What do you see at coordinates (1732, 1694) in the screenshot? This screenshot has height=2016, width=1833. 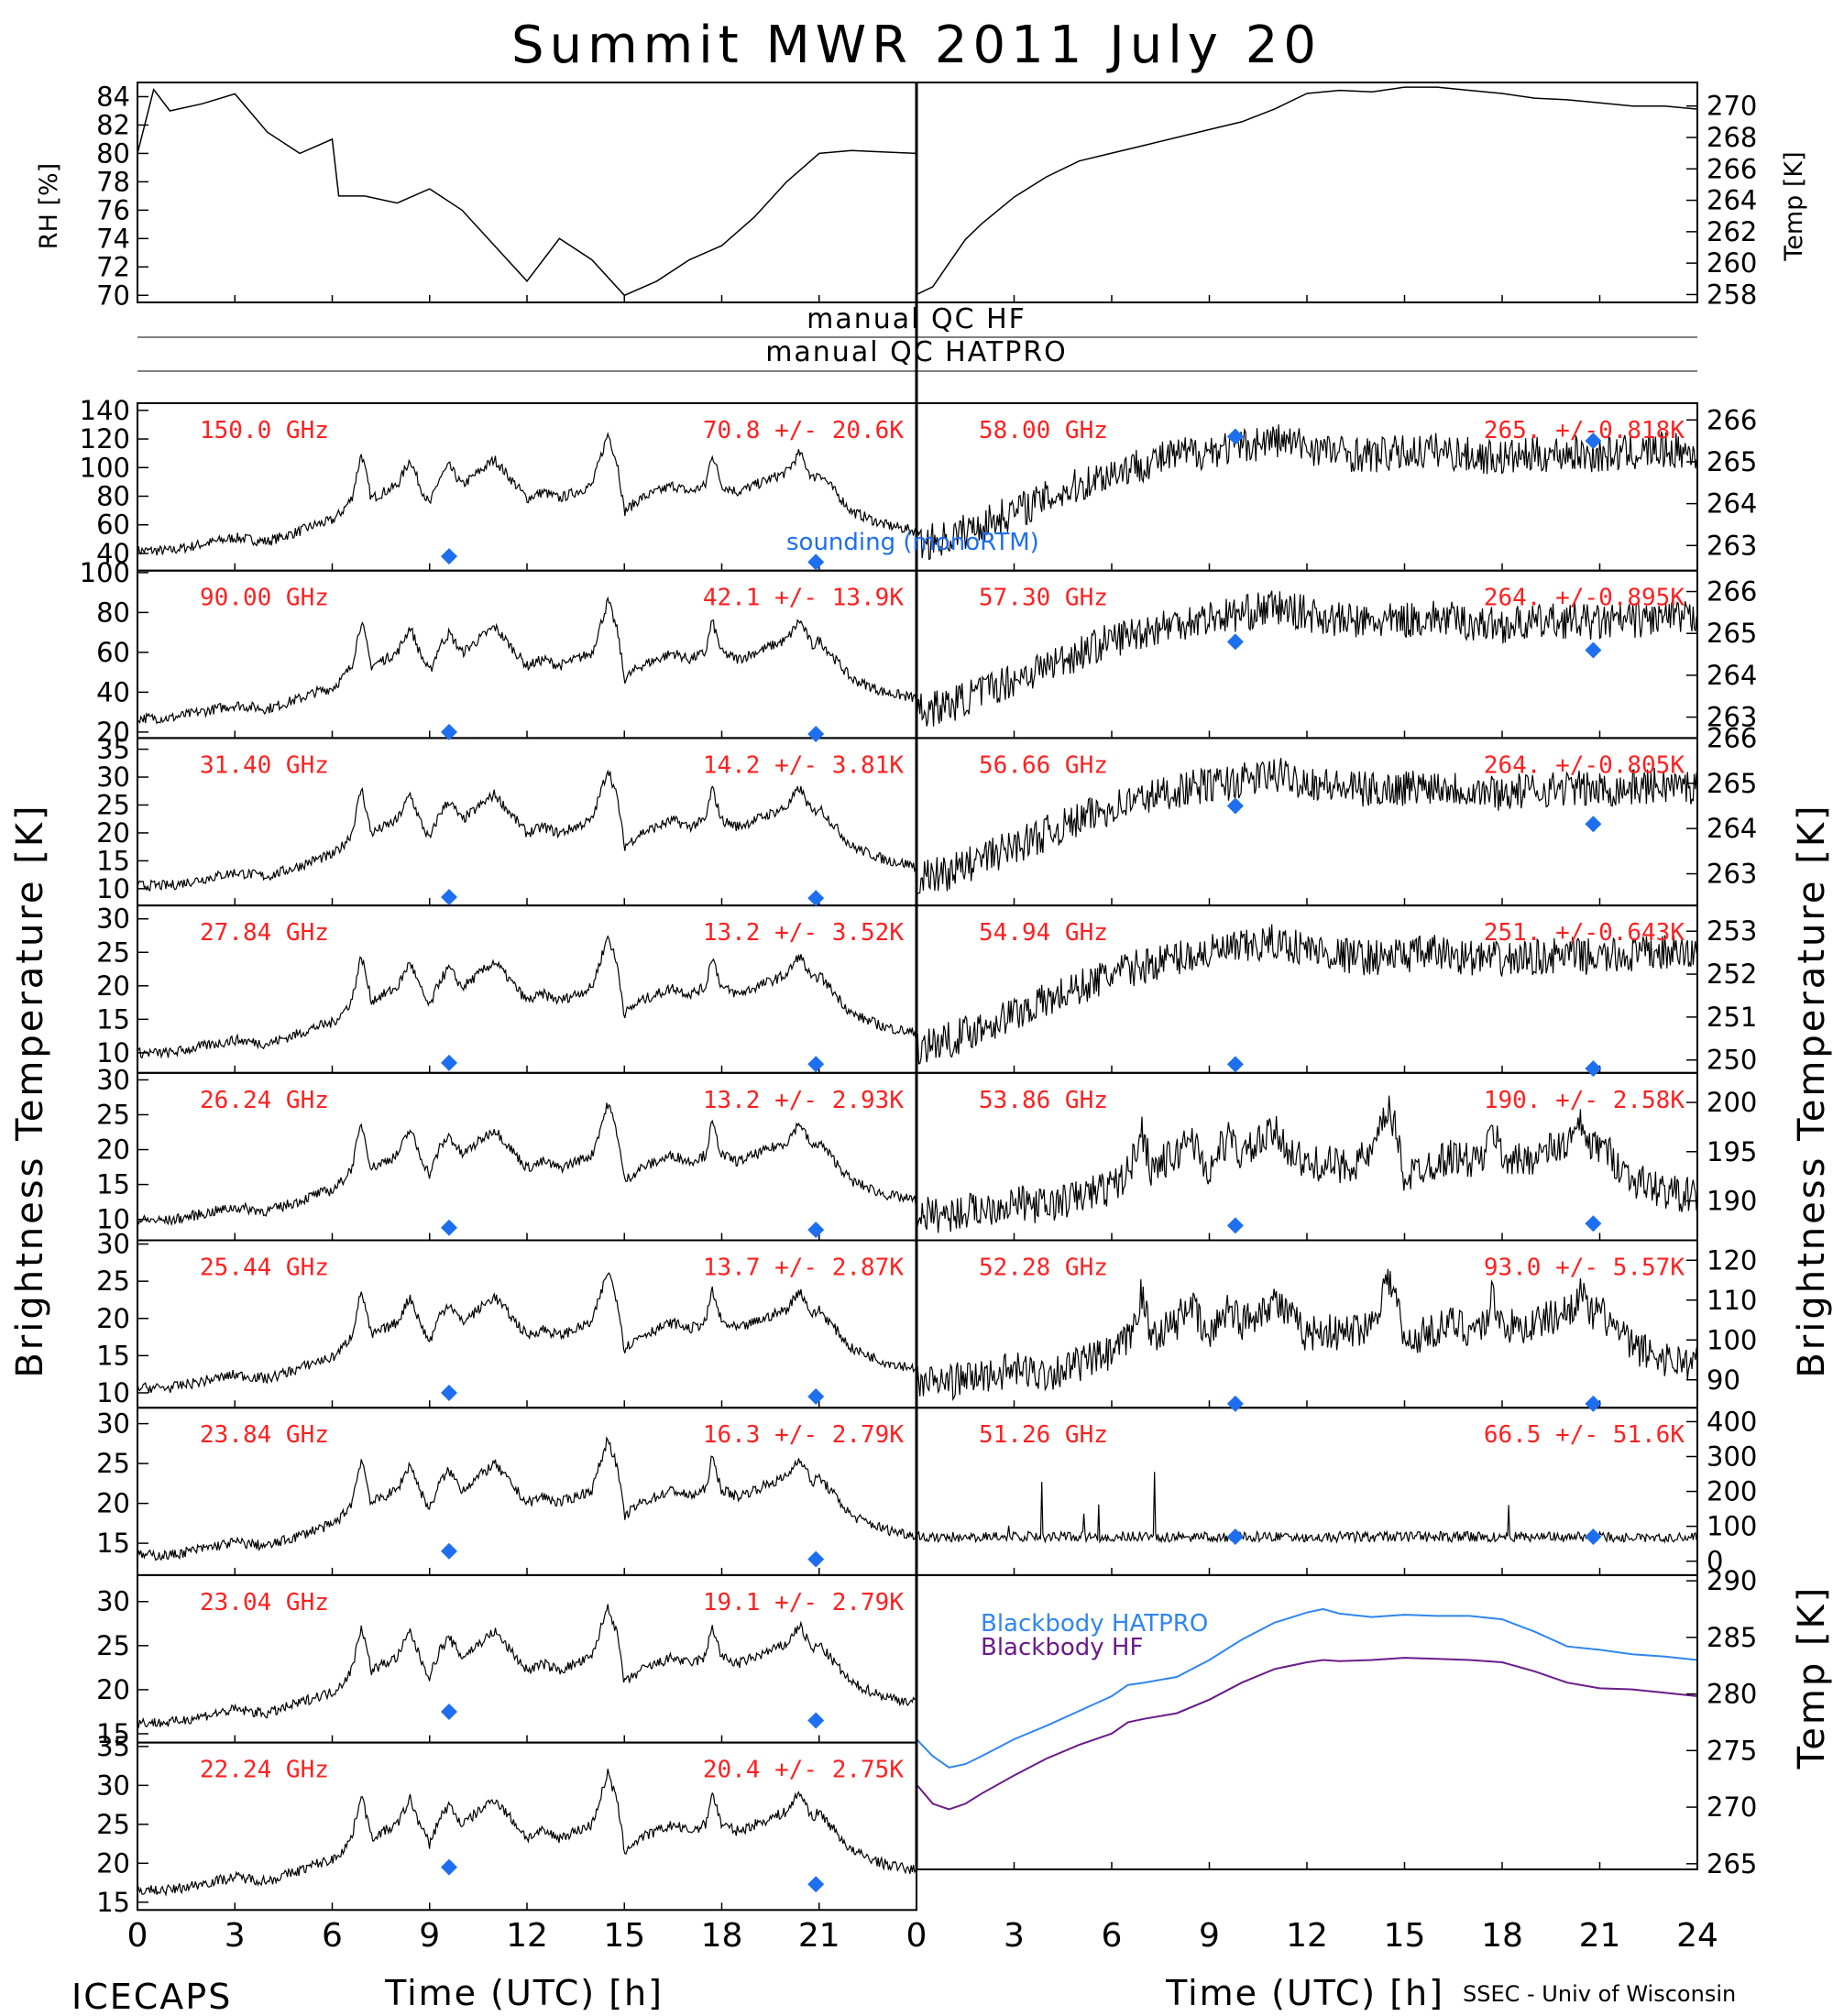 I see `ytick-label-bb: 280` at bounding box center [1732, 1694].